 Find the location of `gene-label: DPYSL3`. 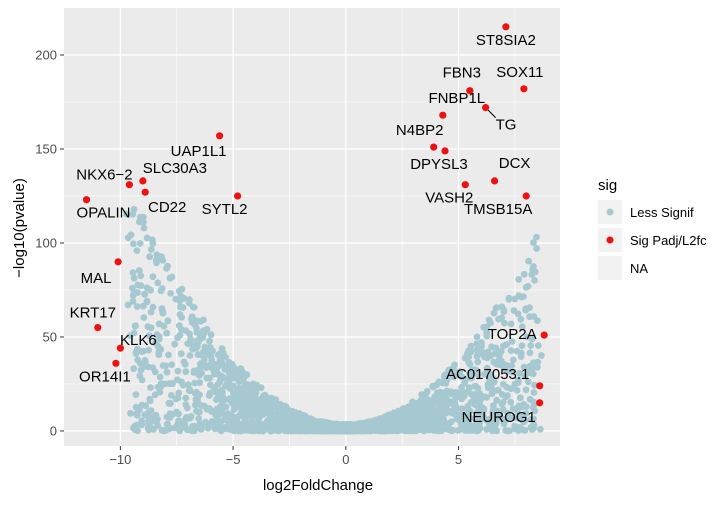

gene-label: DPYSL3 is located at coordinates (439, 164).